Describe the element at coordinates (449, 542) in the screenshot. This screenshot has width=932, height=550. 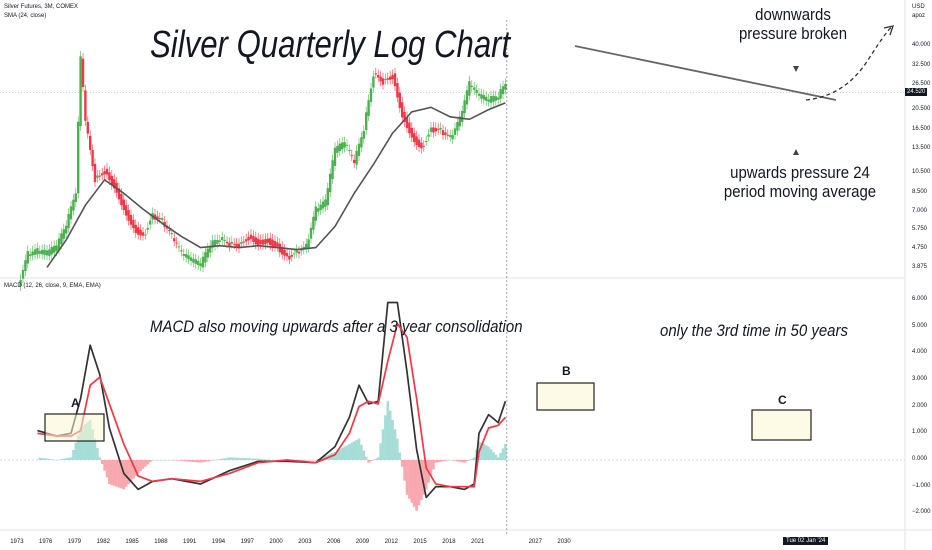
I see `time-tick-label: 2018` at that location.